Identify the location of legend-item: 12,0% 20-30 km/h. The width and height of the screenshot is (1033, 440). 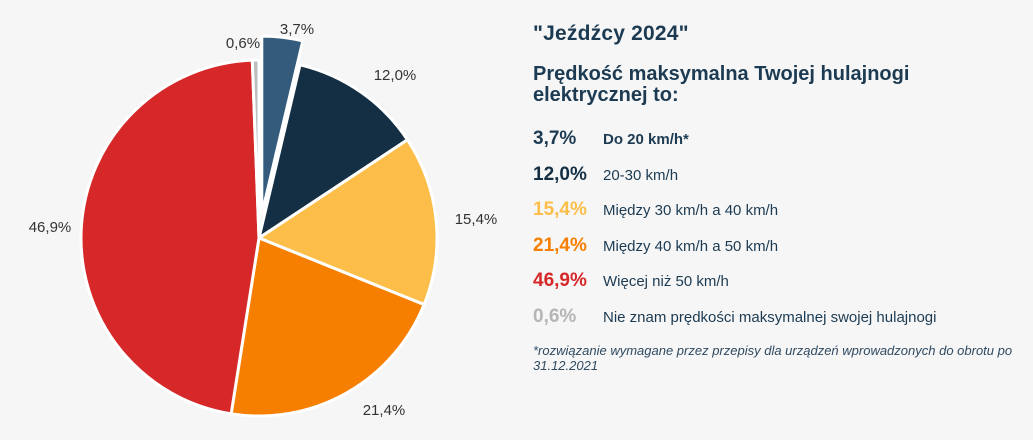
(778, 182).